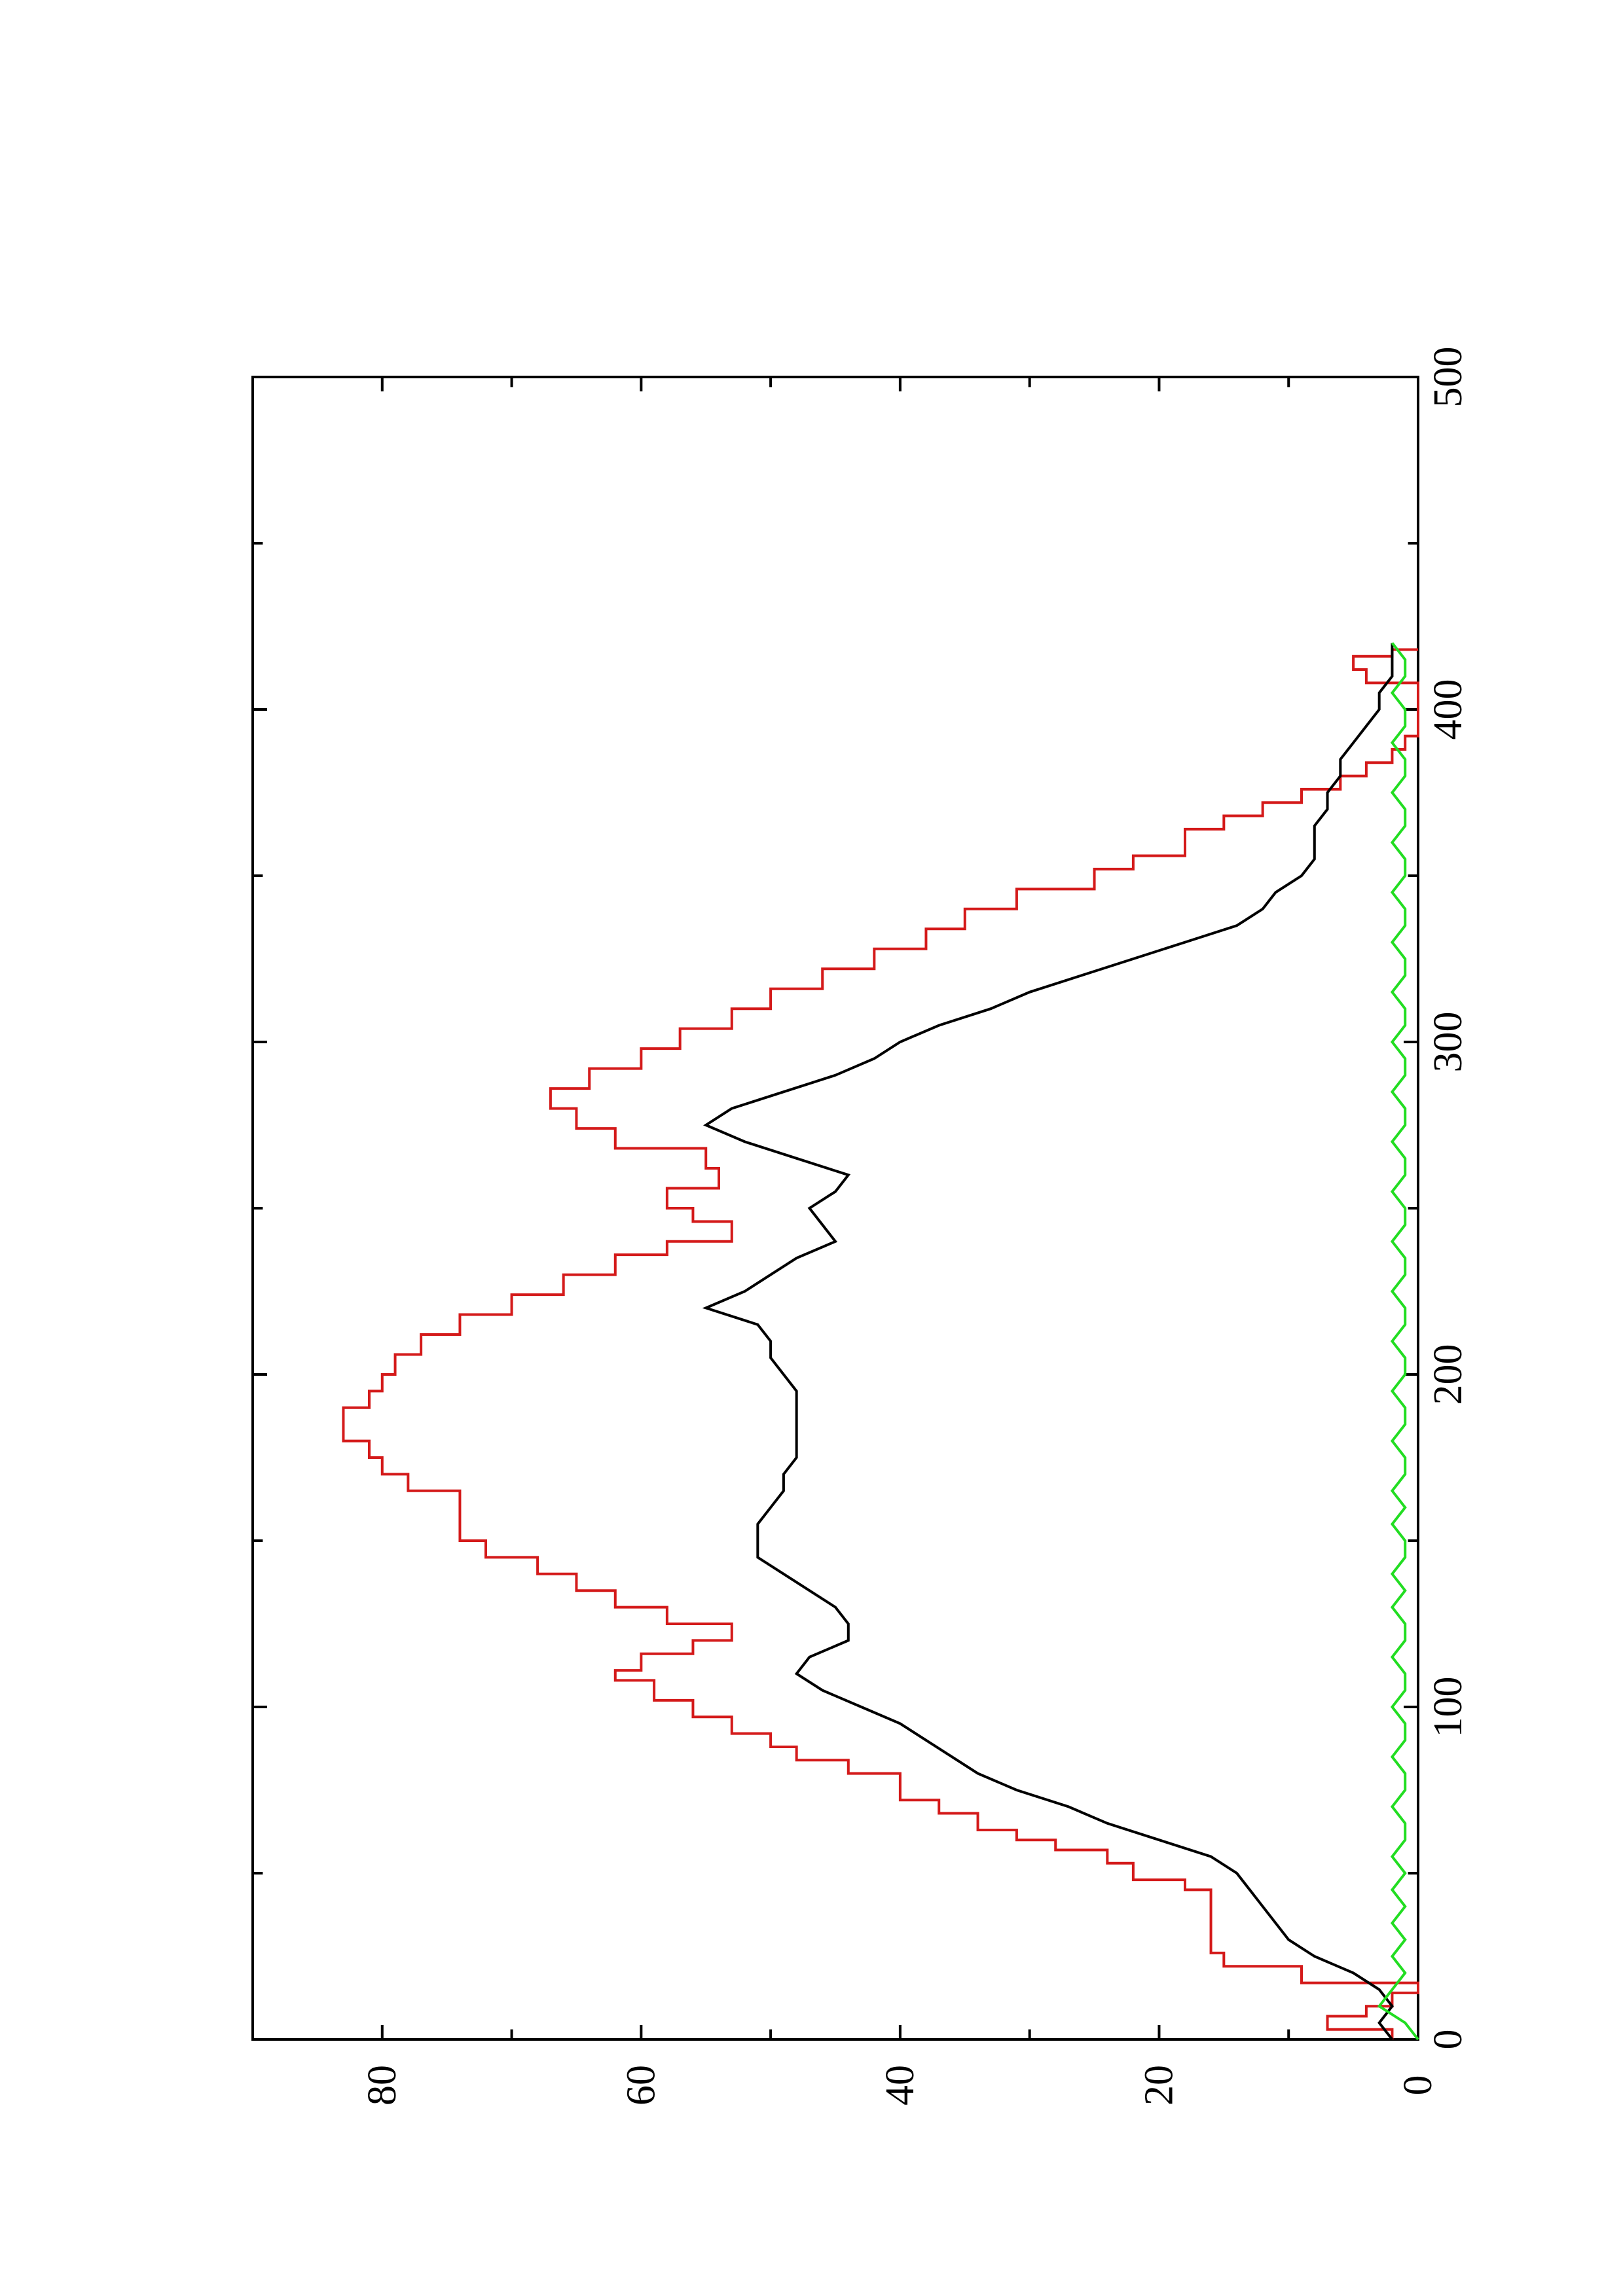  Describe the element at coordinates (1159, 2085) in the screenshot. I see `y-tick-label: 20` at that location.